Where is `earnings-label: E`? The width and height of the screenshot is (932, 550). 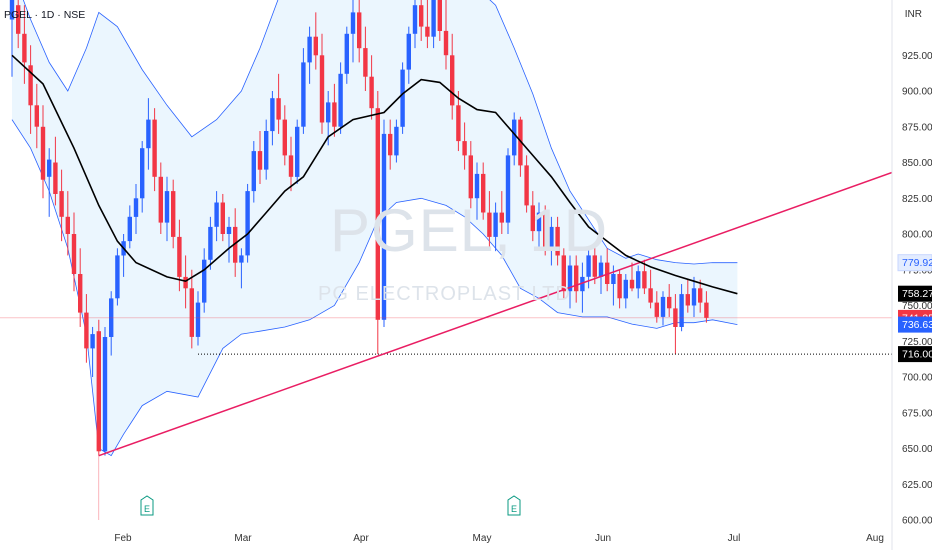
earnings-label: E is located at coordinates (147, 509).